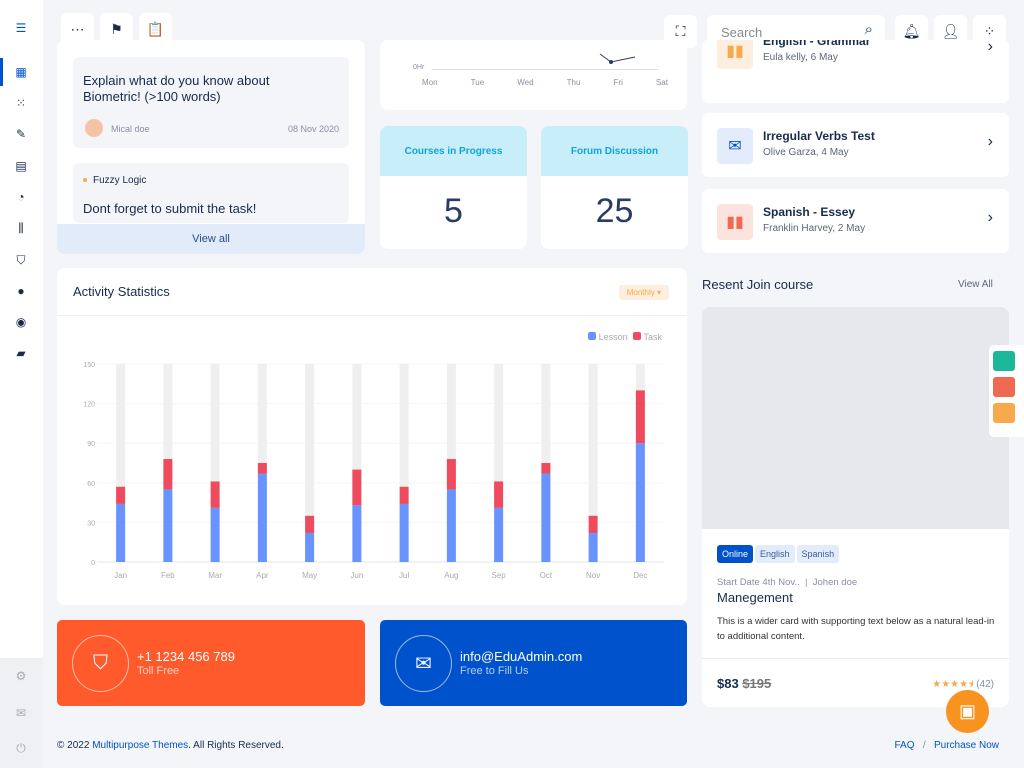 Image resolution: width=1024 pixels, height=768 pixels. Describe the element at coordinates (533, 663) in the screenshot. I see `email-contact-card: ✉ info@EduAdmin.com Free to Fill Us` at that location.